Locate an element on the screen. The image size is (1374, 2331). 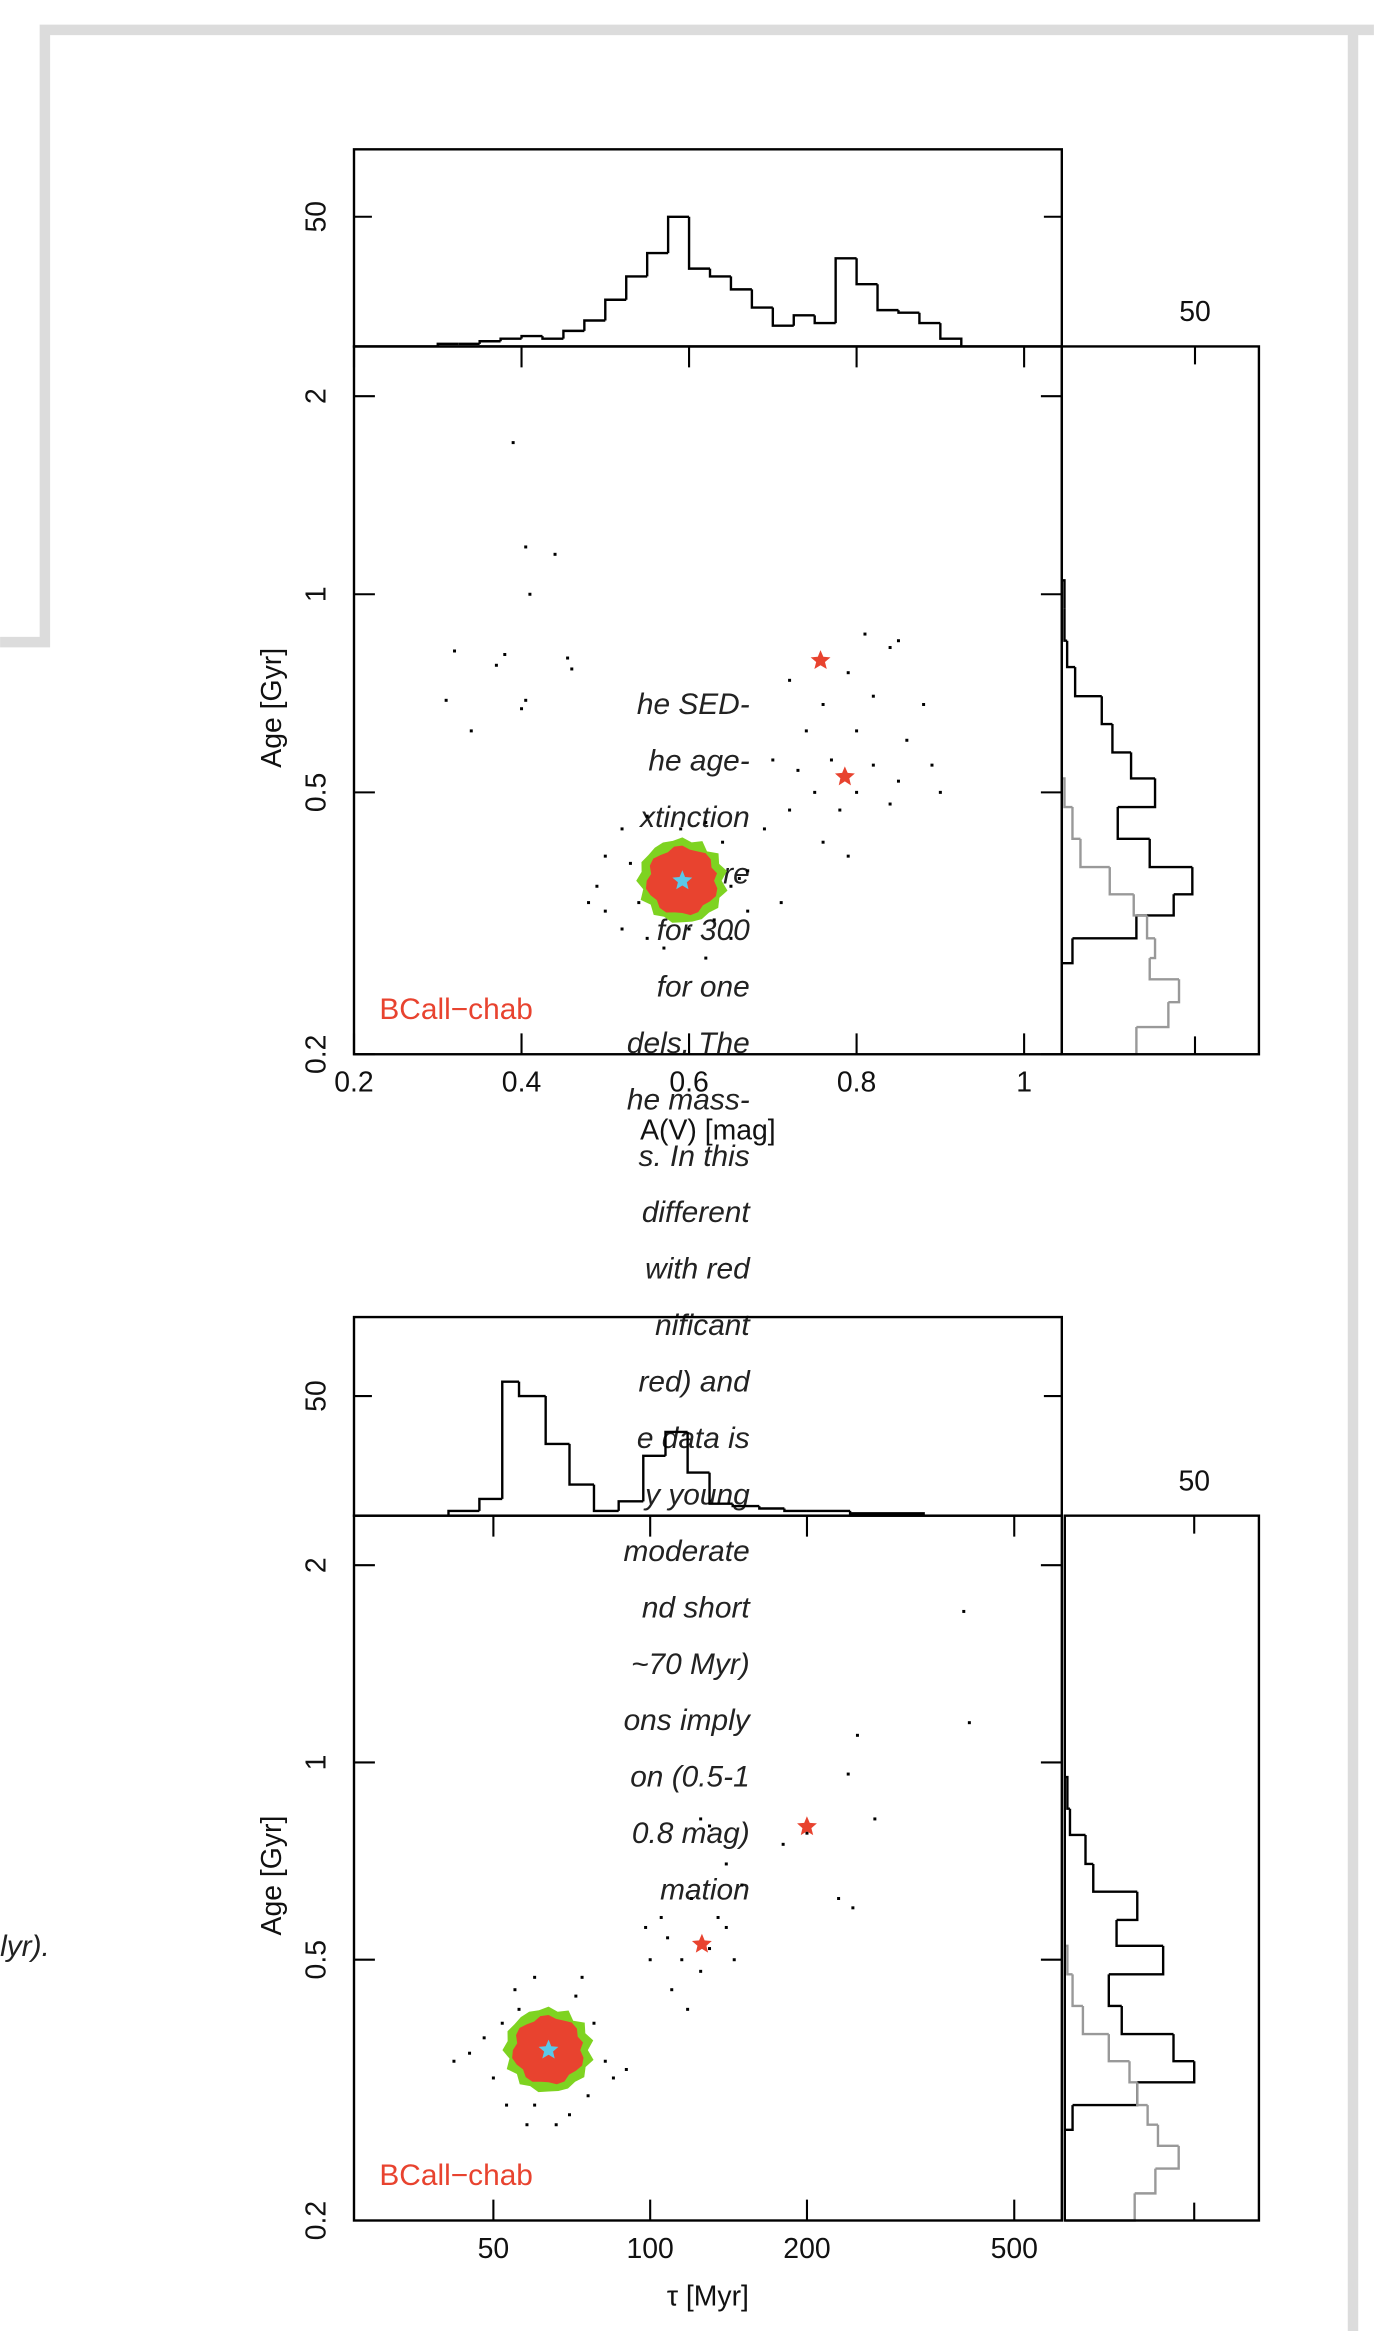
y-axis-label: Age [Gyr] is located at coordinates (272, 1876).